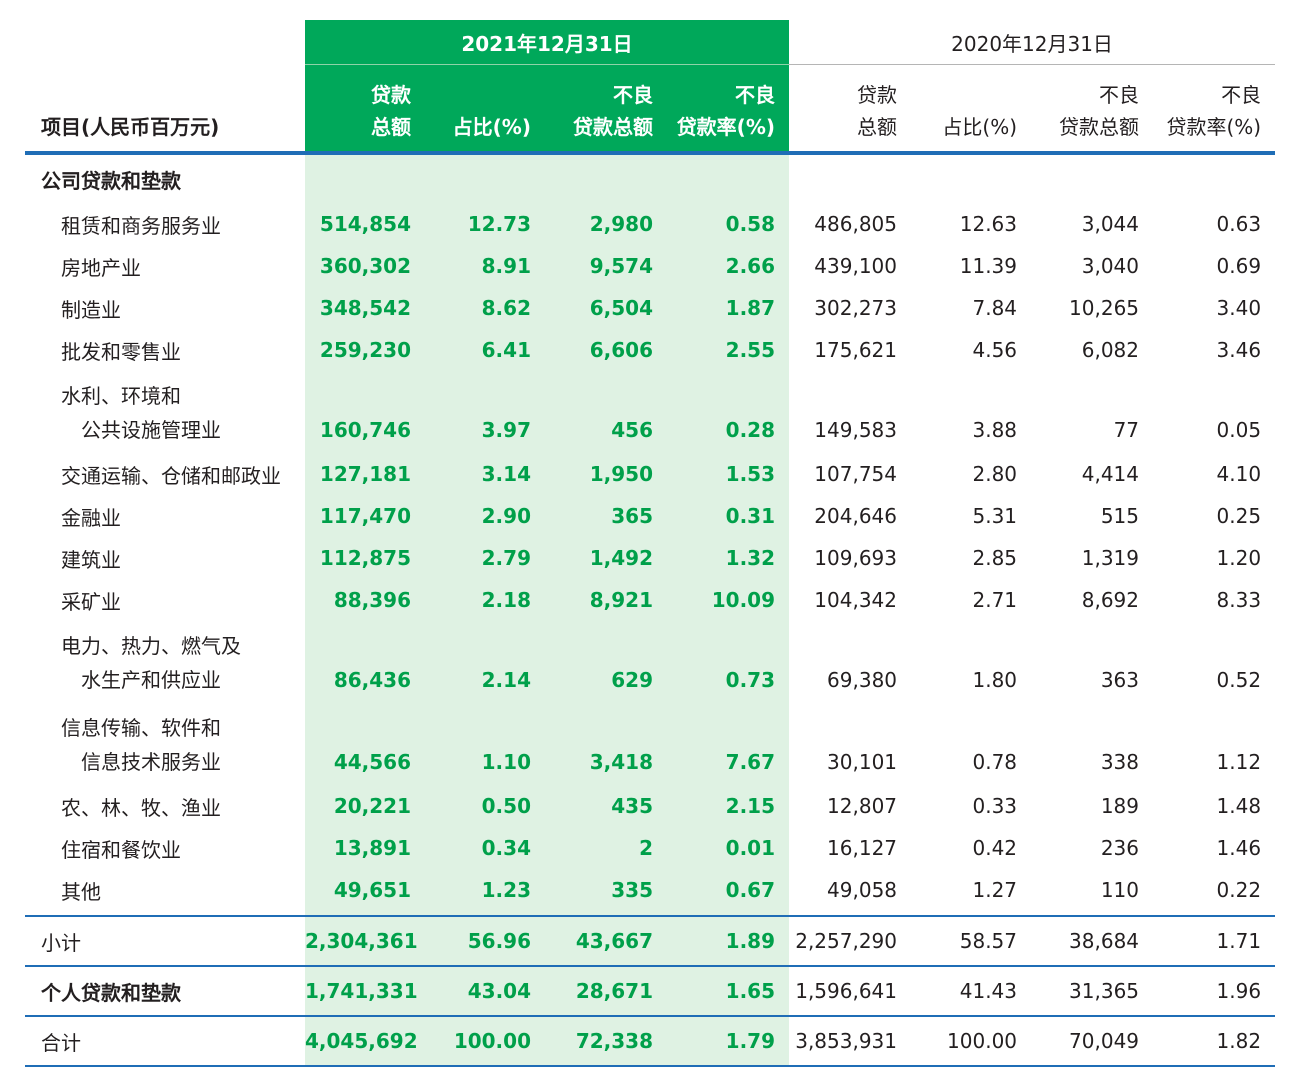  I want to click on cell-npl-2021: 629, so click(606, 662).